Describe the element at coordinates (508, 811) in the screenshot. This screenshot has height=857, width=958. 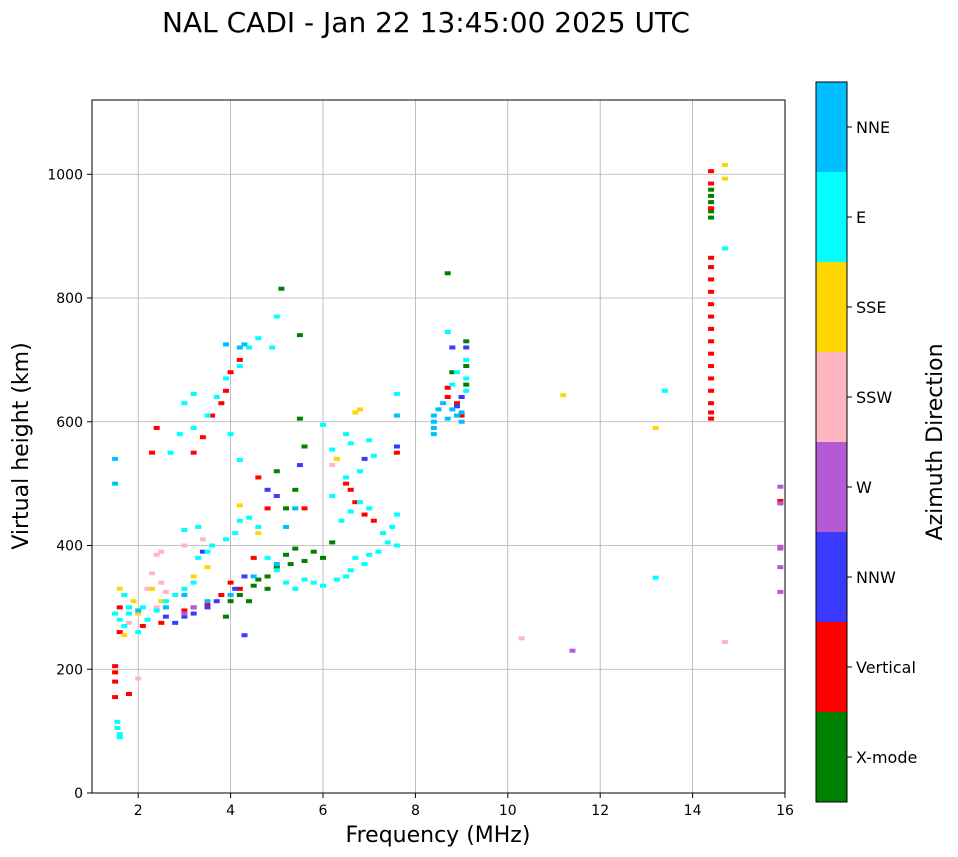
I see `x-tick-label: 10` at that location.